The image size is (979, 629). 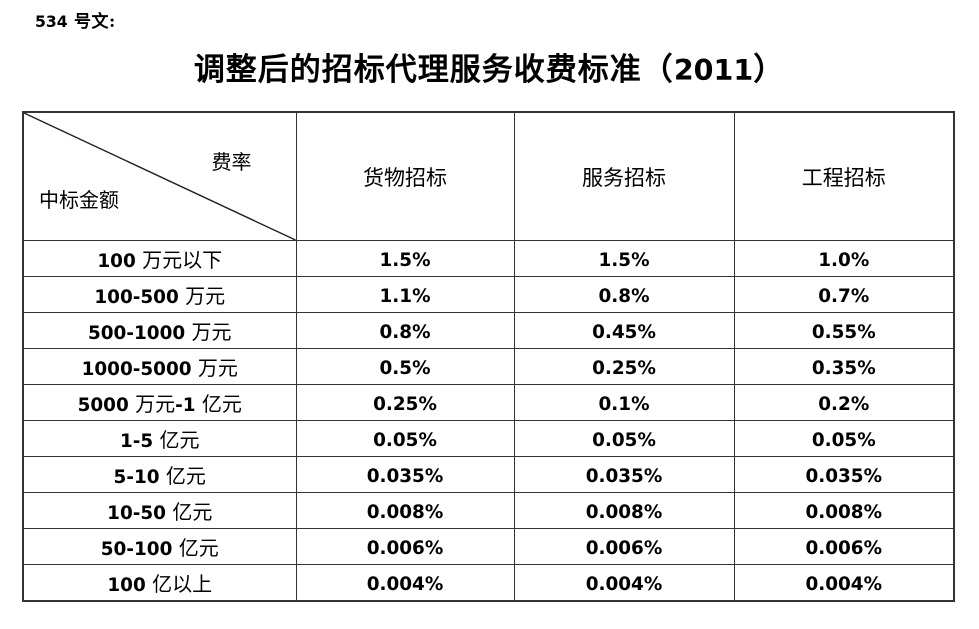 I want to click on diagonal-line-icon, so click(x=160, y=176).